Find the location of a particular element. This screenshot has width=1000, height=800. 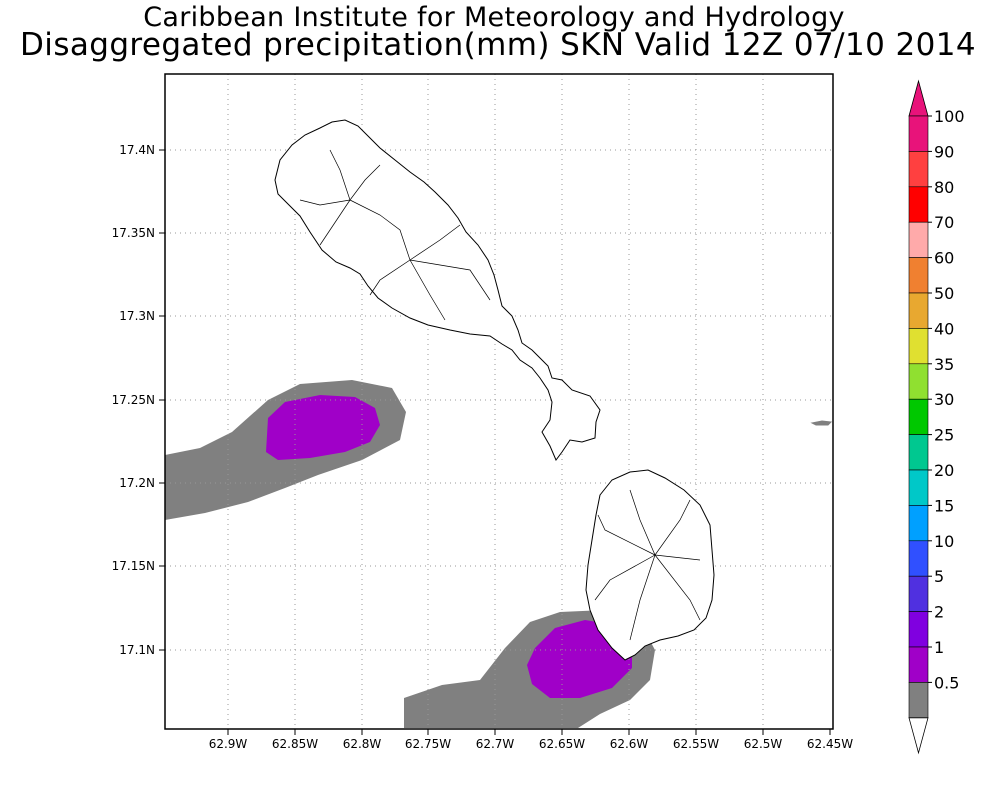

colorbar-label: 15 is located at coordinates (944, 505).